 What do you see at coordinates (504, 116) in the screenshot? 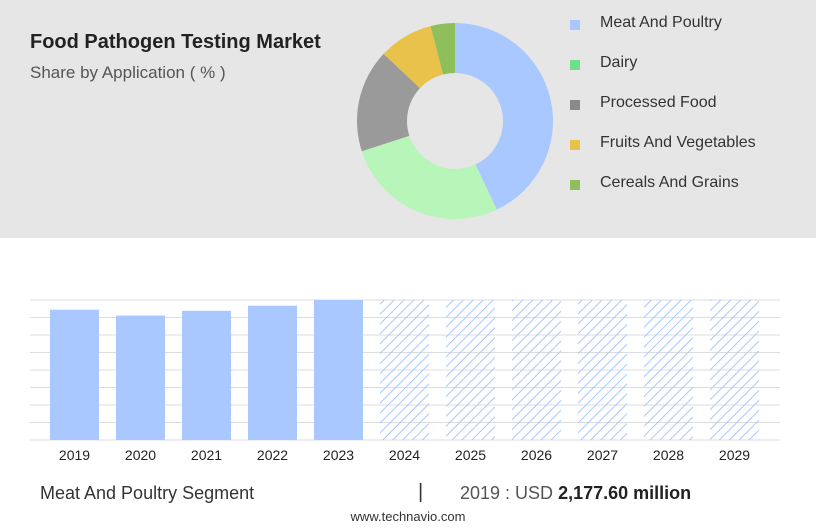
I see `donut-slice-meat-and-poultry` at bounding box center [504, 116].